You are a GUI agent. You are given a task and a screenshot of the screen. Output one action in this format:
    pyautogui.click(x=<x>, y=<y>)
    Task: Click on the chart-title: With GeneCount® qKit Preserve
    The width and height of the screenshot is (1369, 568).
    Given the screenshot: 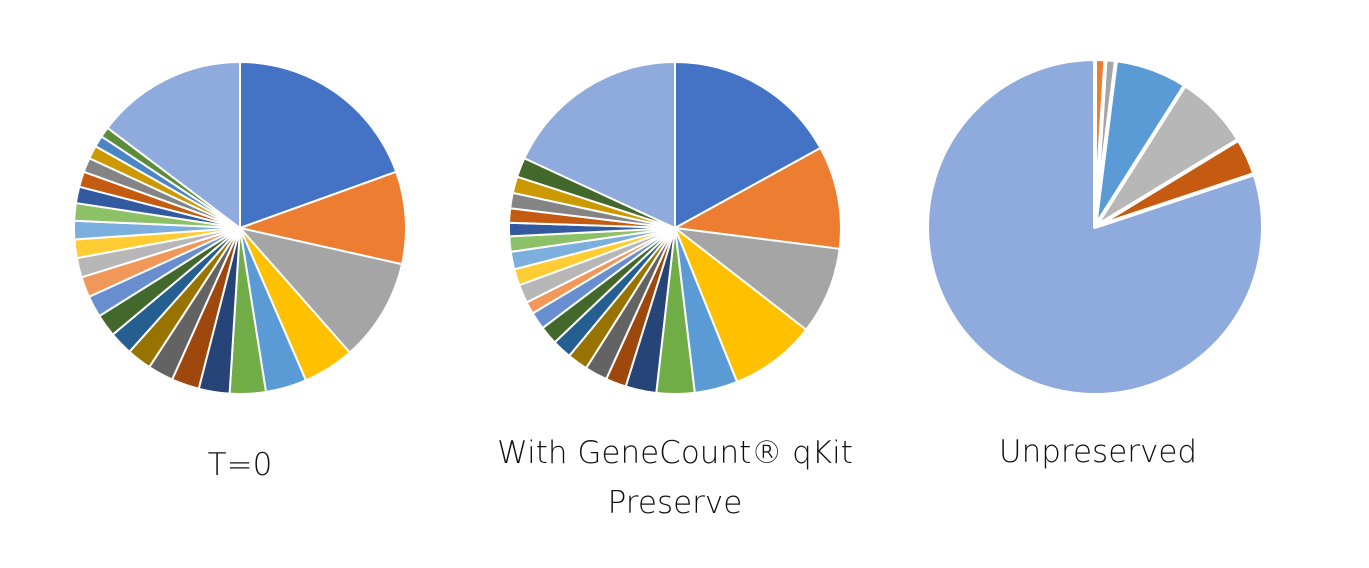 What is the action you would take?
    pyautogui.click(x=675, y=478)
    